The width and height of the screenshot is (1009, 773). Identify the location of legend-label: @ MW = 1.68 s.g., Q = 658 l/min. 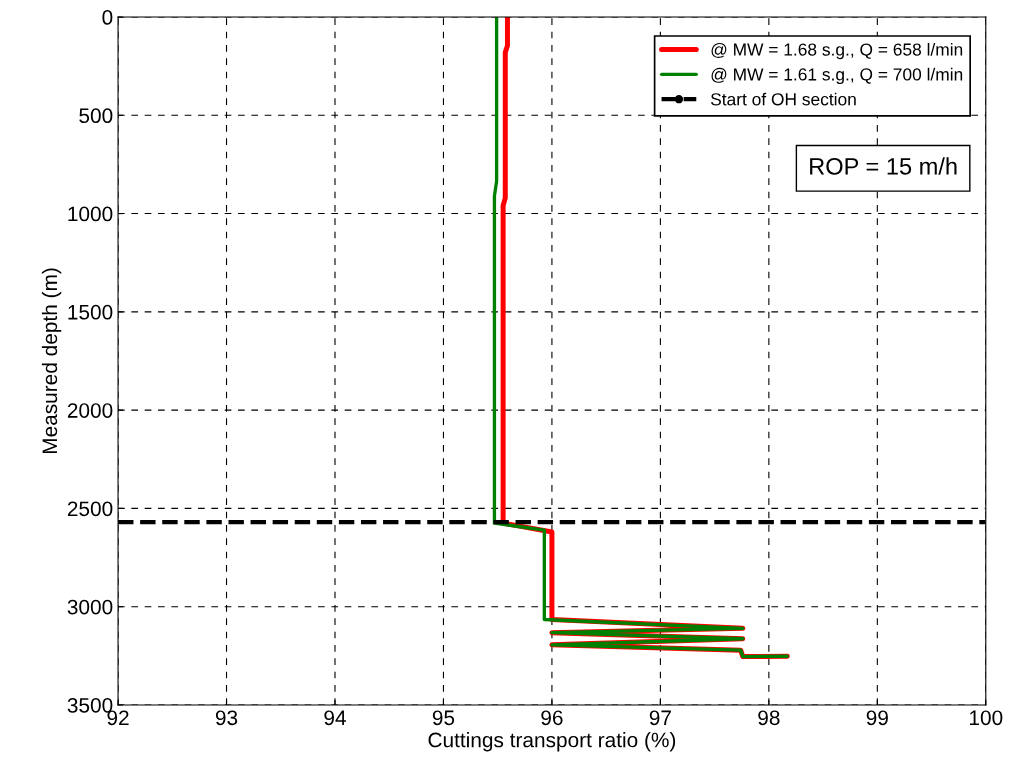
(837, 51).